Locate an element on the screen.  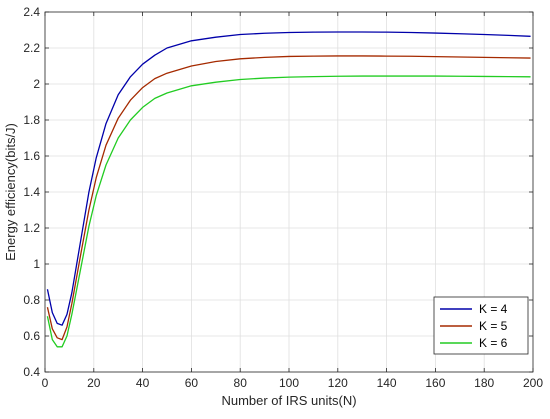
x-tick-label: 60 is located at coordinates (192, 383).